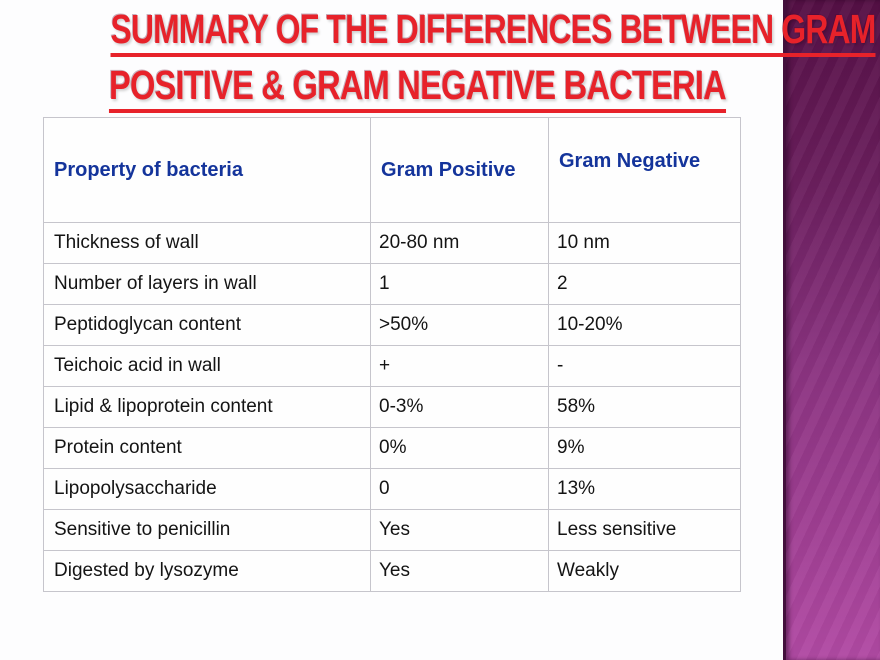  What do you see at coordinates (644, 489) in the screenshot?
I see `gram-negative-cell: 13%` at bounding box center [644, 489].